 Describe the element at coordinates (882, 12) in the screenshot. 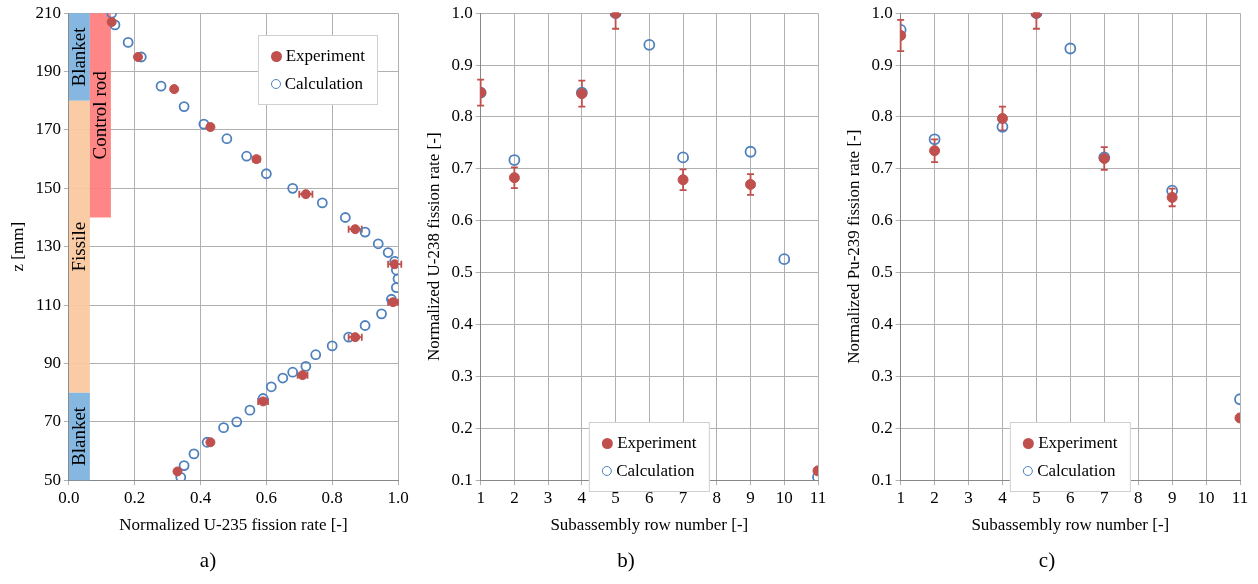

I see `y-tick-label: 1.0` at that location.